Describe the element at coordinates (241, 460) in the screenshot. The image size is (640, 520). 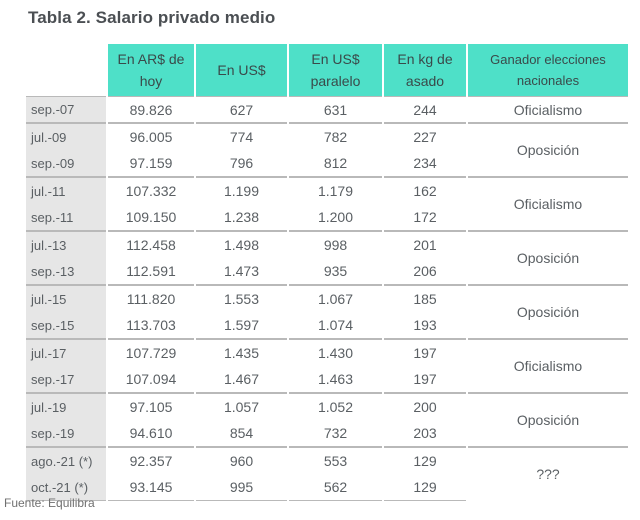
I see `row-usd-value: 960` at that location.